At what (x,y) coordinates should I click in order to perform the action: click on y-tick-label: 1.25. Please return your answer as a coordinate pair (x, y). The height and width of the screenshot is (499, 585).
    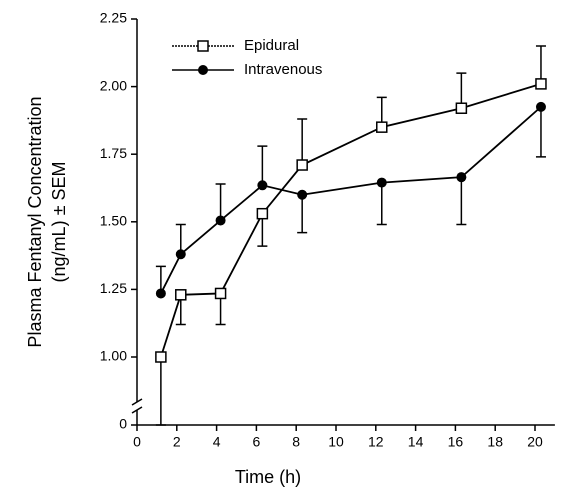
    Looking at the image, I should click on (113, 288).